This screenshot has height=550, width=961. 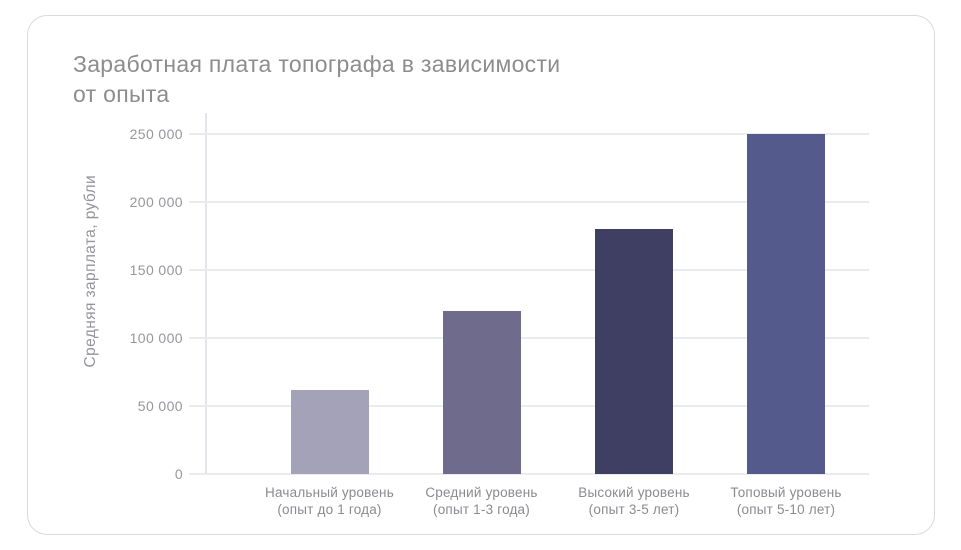 What do you see at coordinates (160, 406) in the screenshot?
I see `y-tick-label: 50 000` at bounding box center [160, 406].